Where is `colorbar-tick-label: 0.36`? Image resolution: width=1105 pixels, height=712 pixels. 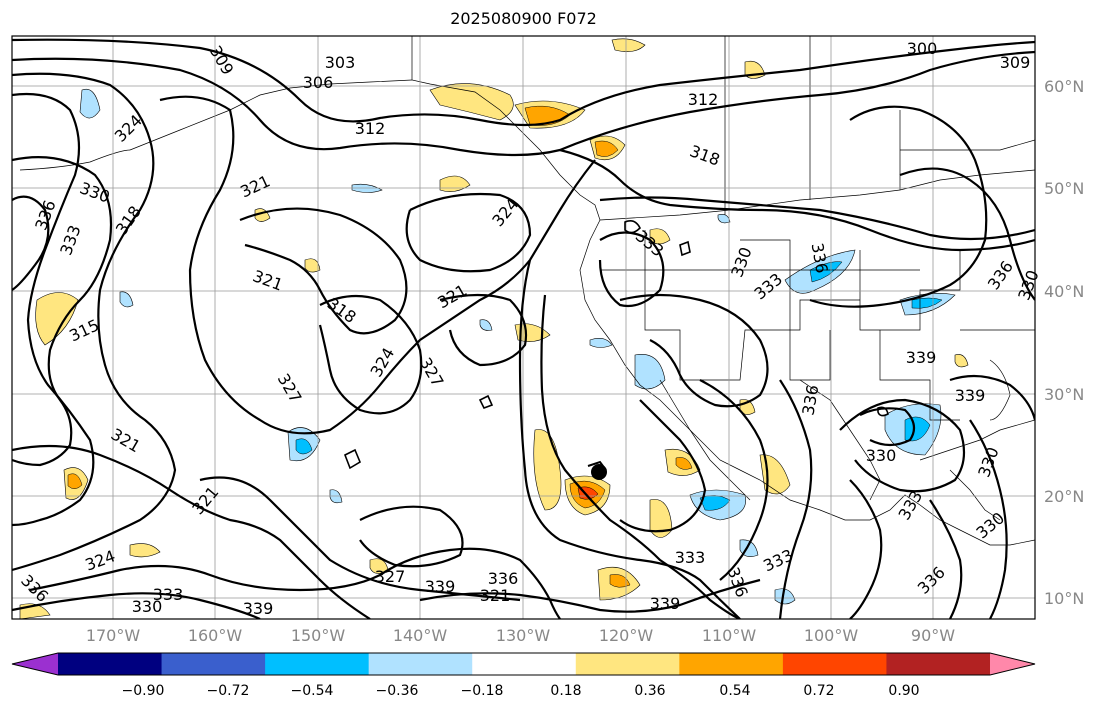 colorbar-tick-label: 0.36 is located at coordinates (650, 691).